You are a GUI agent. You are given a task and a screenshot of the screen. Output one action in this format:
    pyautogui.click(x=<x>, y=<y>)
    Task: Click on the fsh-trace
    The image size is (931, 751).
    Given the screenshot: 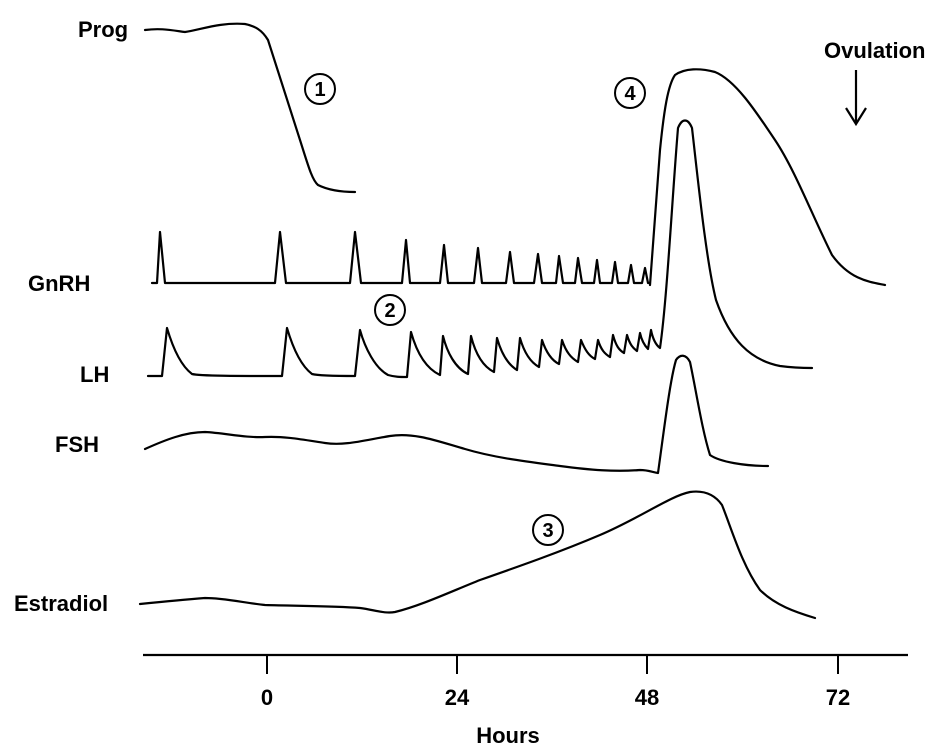 What is the action you would take?
    pyautogui.click(x=456, y=414)
    